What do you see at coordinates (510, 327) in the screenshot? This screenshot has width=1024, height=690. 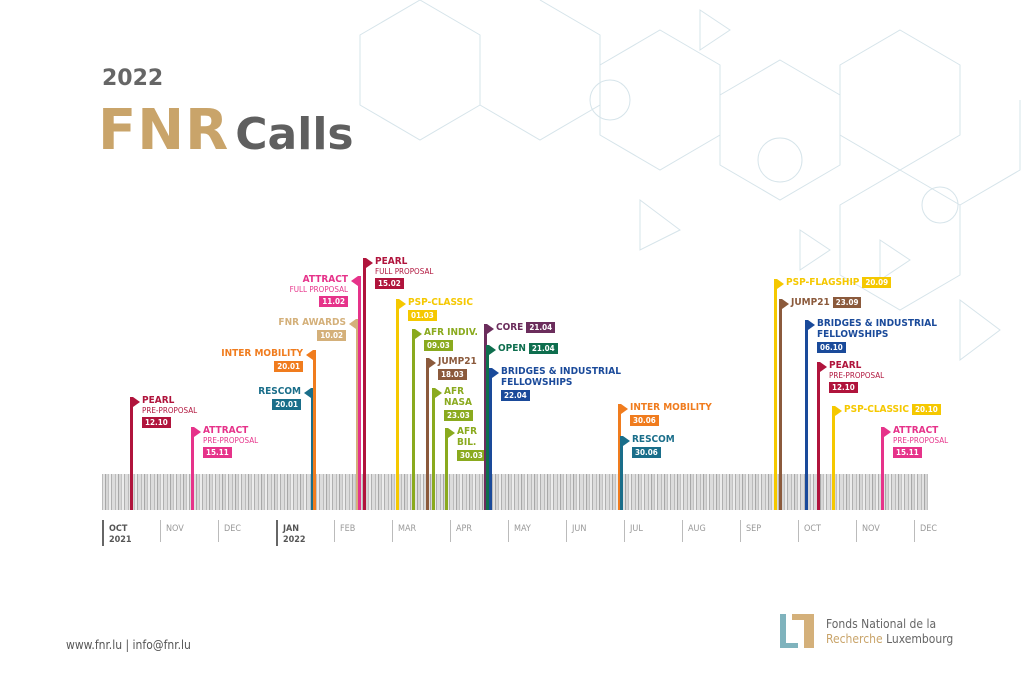 I see `call-name: CORE` at bounding box center [510, 327].